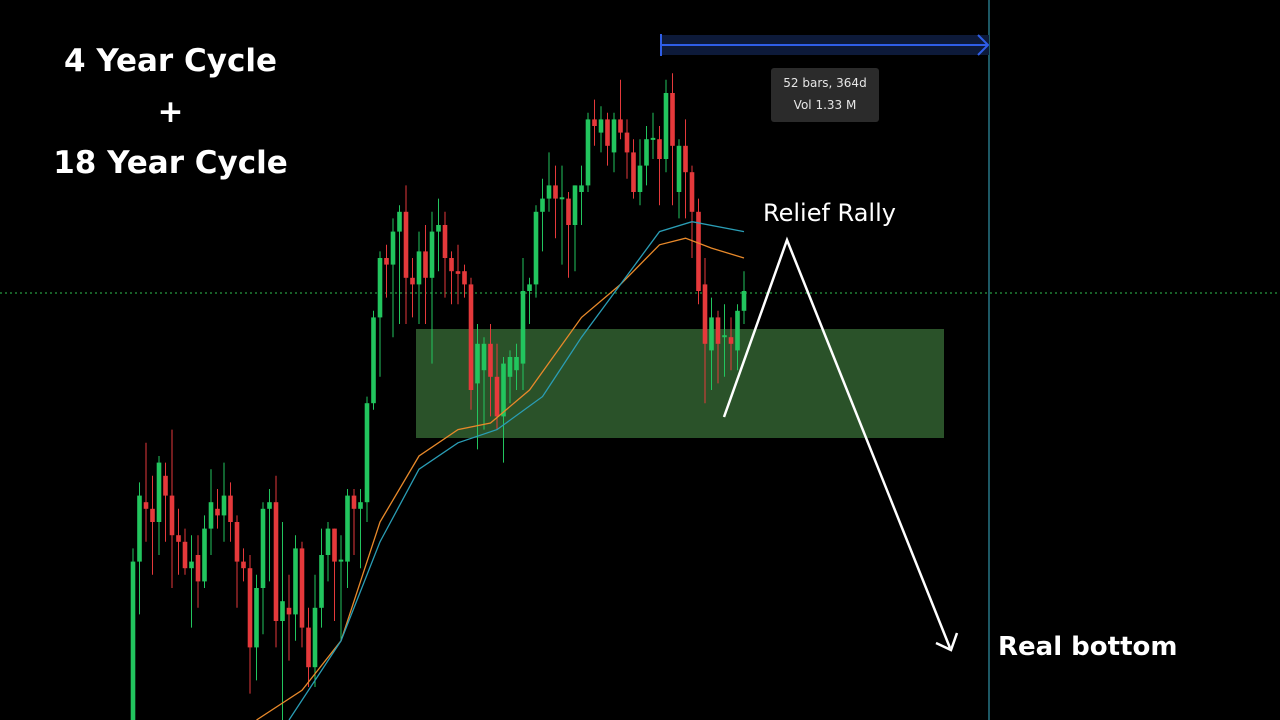 This screenshot has height=720, width=1280. What do you see at coordinates (825, 105) in the screenshot?
I see `tooltip-volume: Vol 1.33 M` at bounding box center [825, 105].